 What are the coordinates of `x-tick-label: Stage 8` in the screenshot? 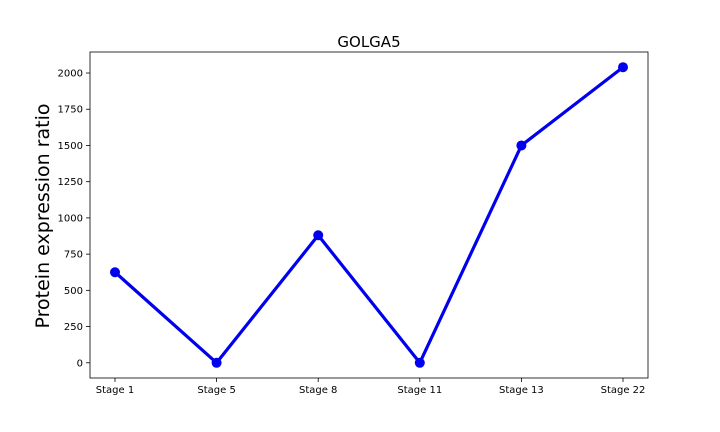 It's located at (318, 390).